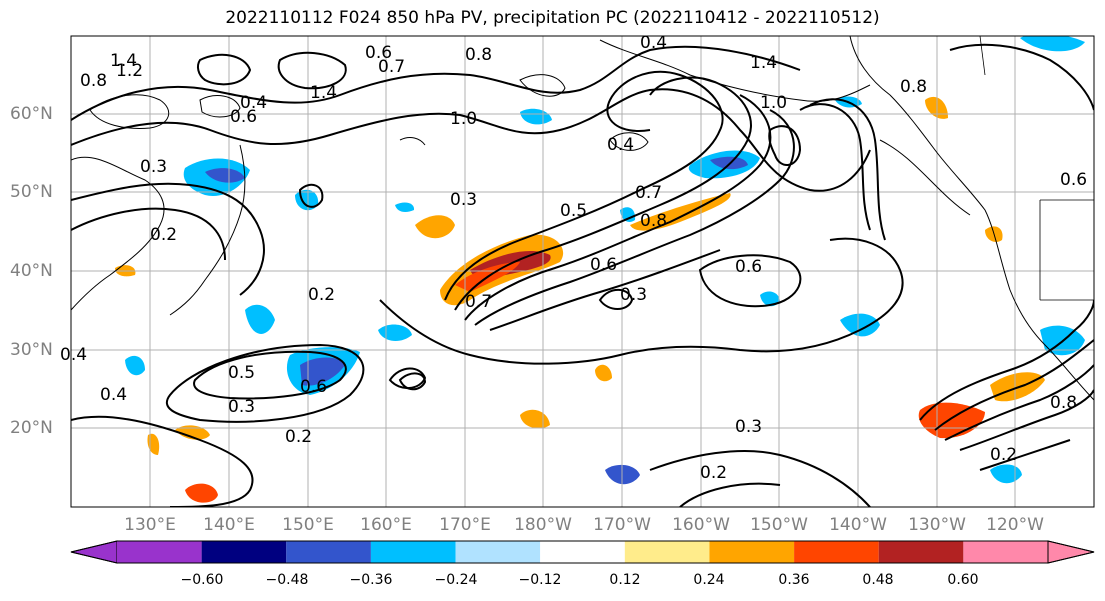  What do you see at coordinates (435, 227) in the screenshot?
I see `precip-positive-blob` at bounding box center [435, 227].